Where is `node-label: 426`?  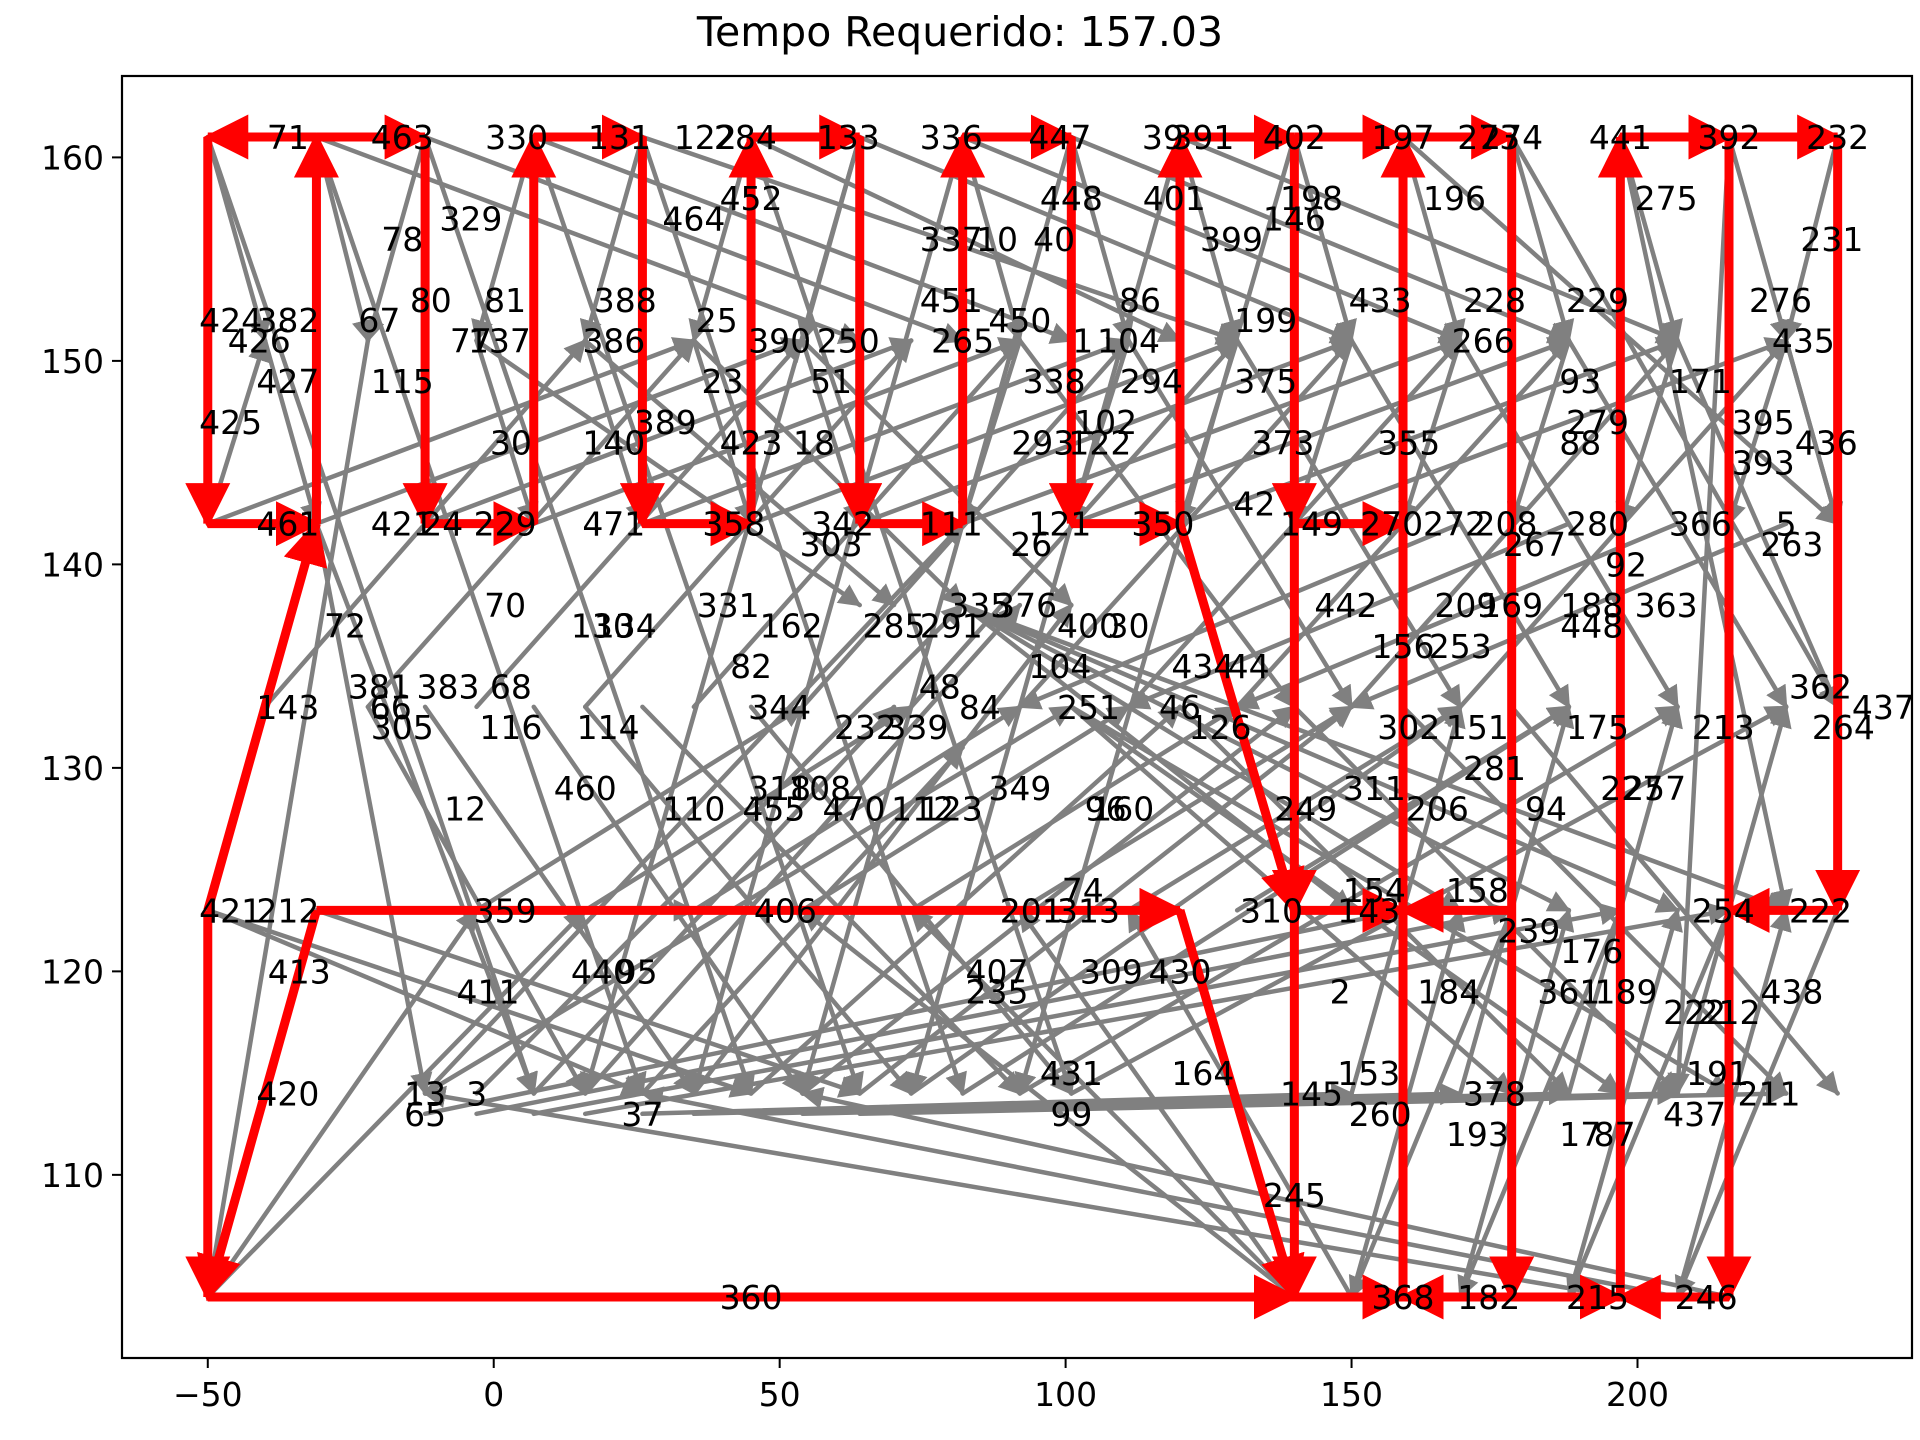
node-label: 426 is located at coordinates (259, 341).